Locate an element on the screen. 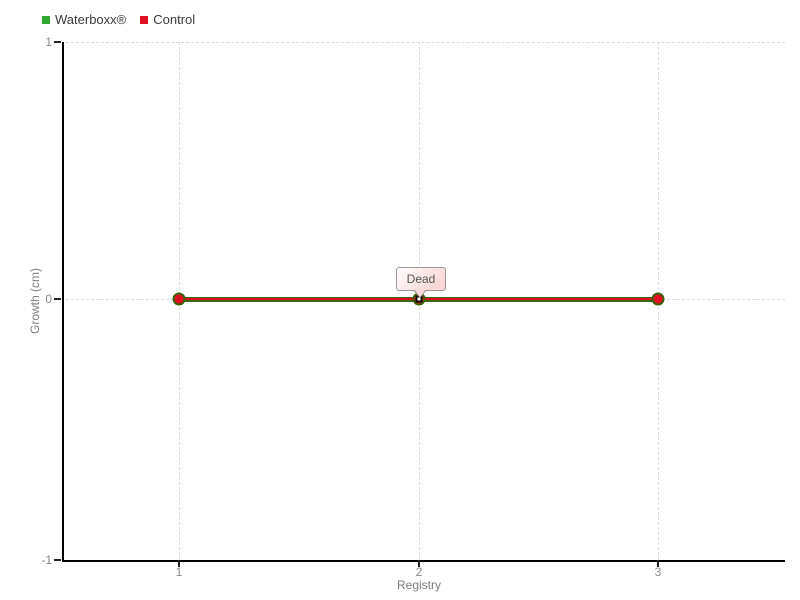  dead-tooltip: Dead is located at coordinates (421, 279).